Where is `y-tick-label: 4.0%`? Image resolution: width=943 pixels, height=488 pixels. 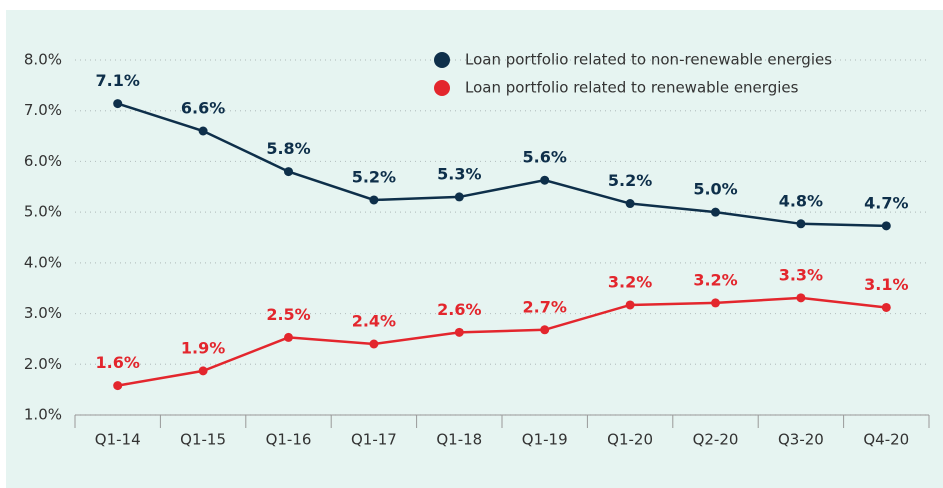 y-tick-label: 4.0% is located at coordinates (43, 262).